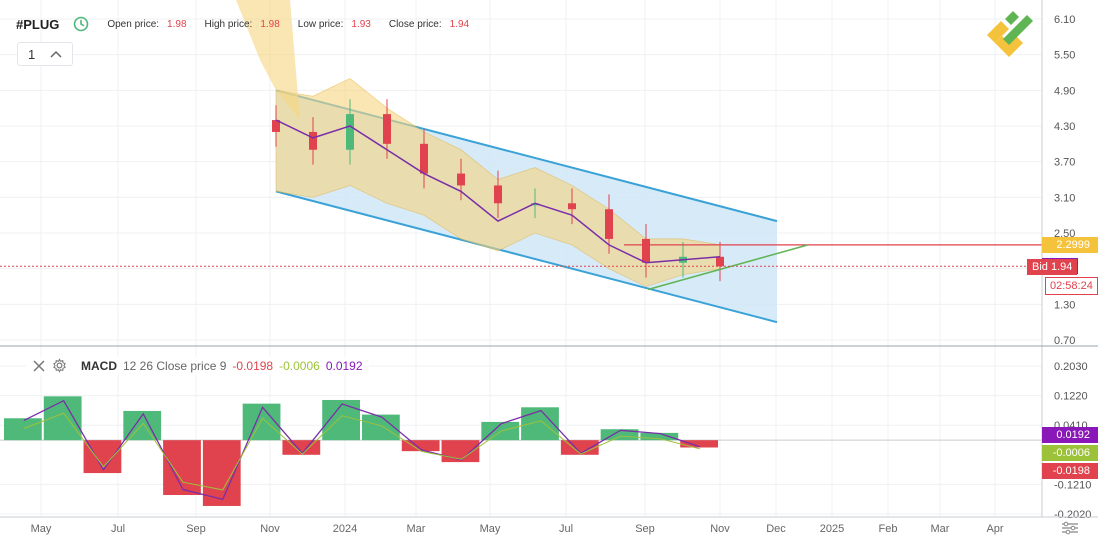  What do you see at coordinates (45, 54) in the screenshot?
I see `interval-selector: 1` at bounding box center [45, 54].